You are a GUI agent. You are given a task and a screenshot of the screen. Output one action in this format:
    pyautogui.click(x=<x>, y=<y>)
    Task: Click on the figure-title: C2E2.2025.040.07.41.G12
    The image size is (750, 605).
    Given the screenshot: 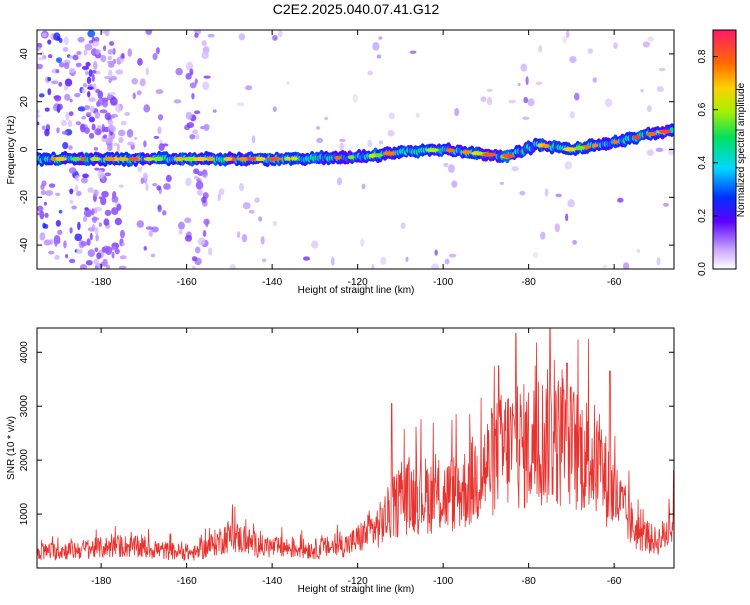 What is the action you would take?
    pyautogui.click(x=356, y=9)
    